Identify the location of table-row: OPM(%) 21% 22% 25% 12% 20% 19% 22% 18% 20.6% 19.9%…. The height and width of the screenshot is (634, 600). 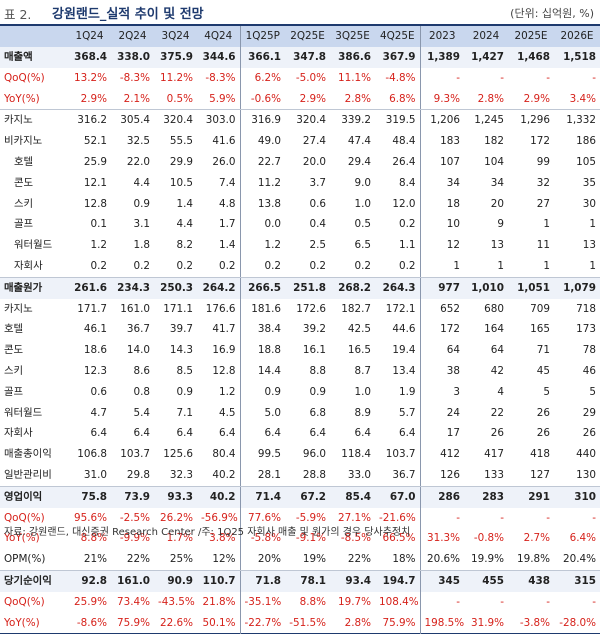
(300, 560).